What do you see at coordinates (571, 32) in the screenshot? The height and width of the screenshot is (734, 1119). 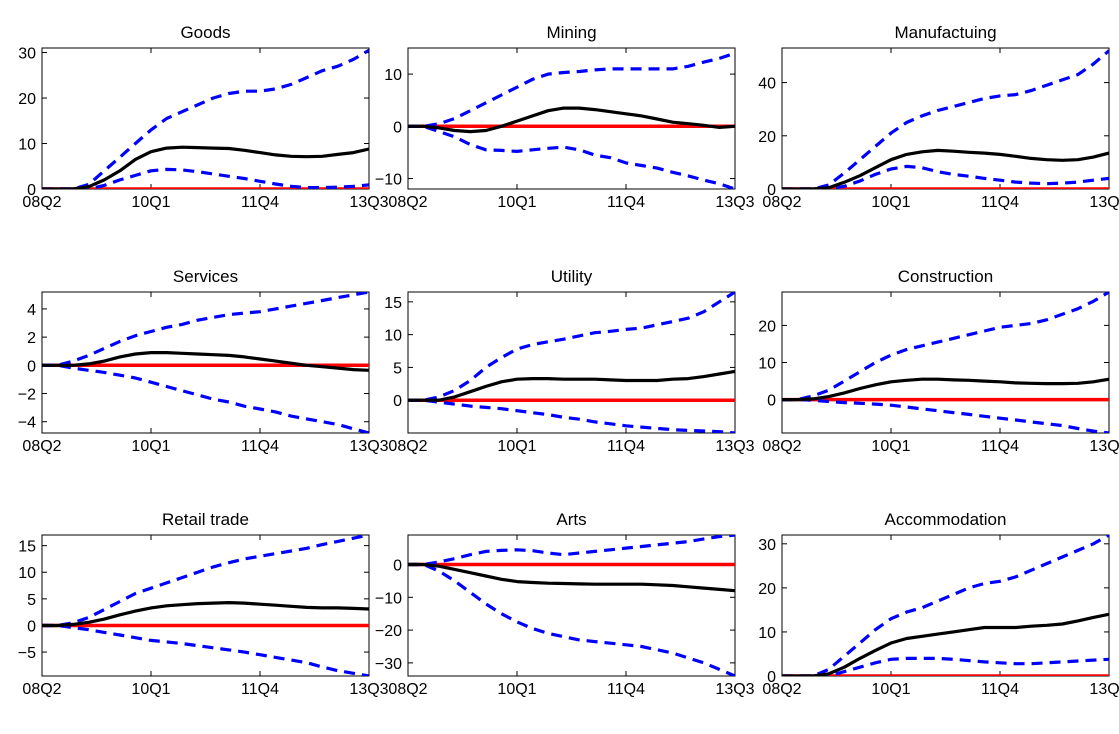 I see `subplot-title: Mining` at bounding box center [571, 32].